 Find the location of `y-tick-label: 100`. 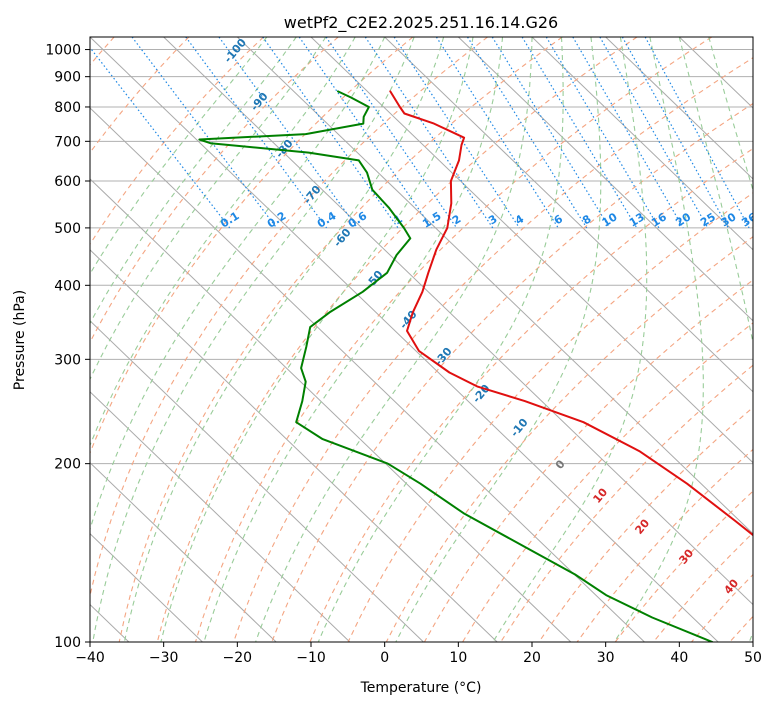

y-tick-label: 100 is located at coordinates (67, 643).